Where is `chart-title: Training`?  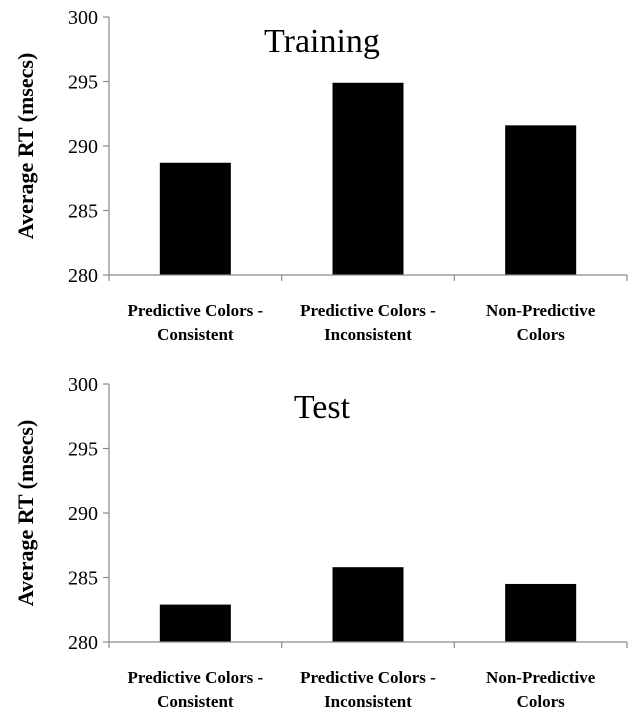
chart-title: Training is located at coordinates (322, 41).